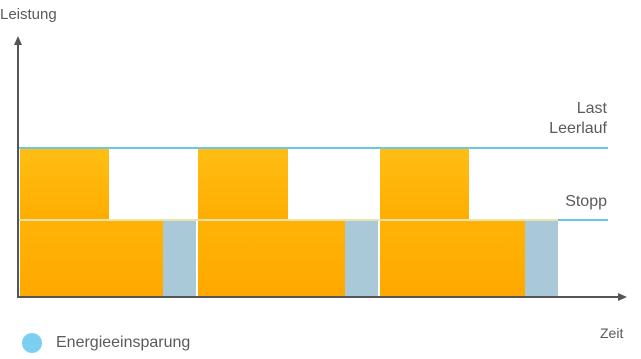 This screenshot has width=641, height=359. Describe the element at coordinates (541, 258) in the screenshot. I see `cycle-3-saving-block` at that location.